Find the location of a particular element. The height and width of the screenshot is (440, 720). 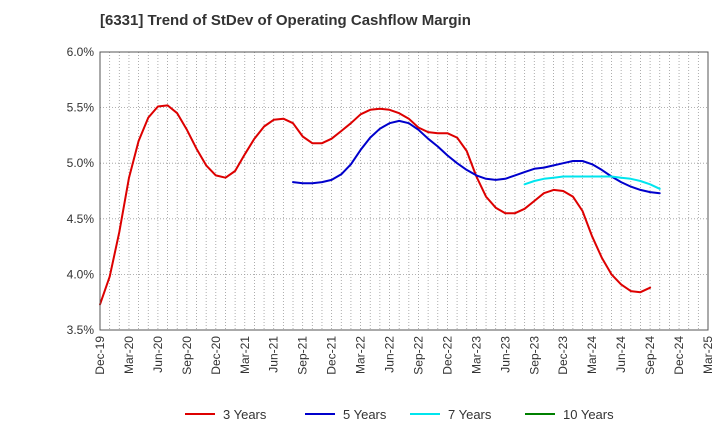

x-tick-label: Dec-19 is located at coordinates (100, 355).